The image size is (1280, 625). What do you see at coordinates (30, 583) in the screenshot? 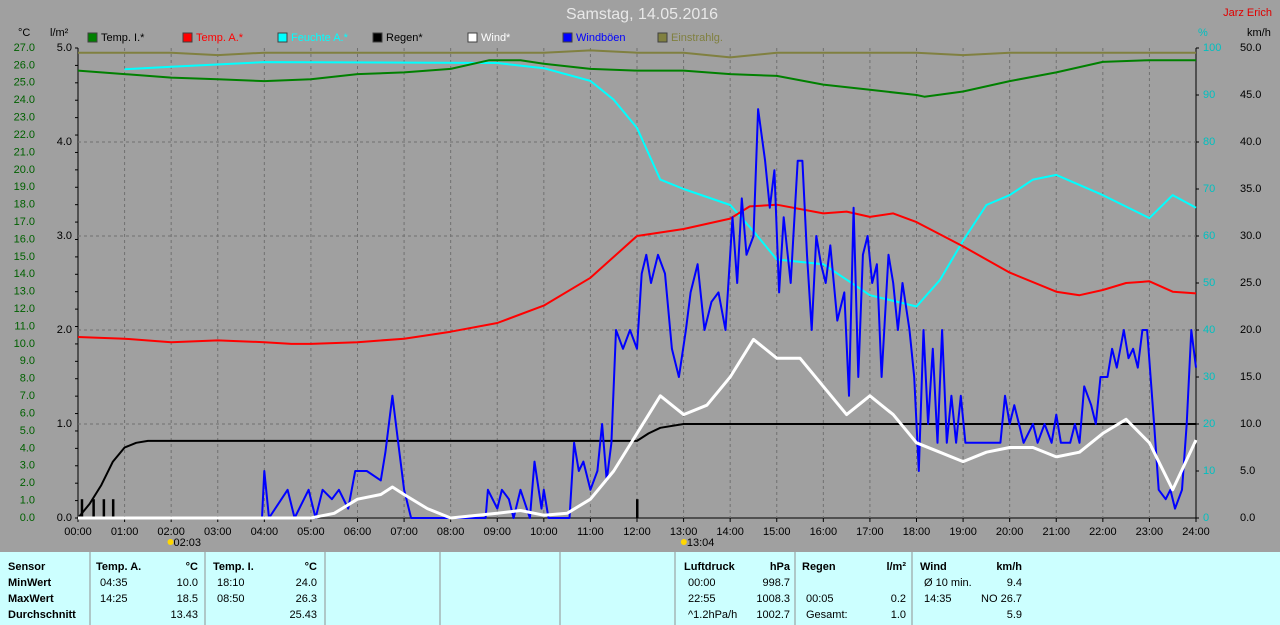
I see `table-row-label: MinWert` at bounding box center [30, 583].